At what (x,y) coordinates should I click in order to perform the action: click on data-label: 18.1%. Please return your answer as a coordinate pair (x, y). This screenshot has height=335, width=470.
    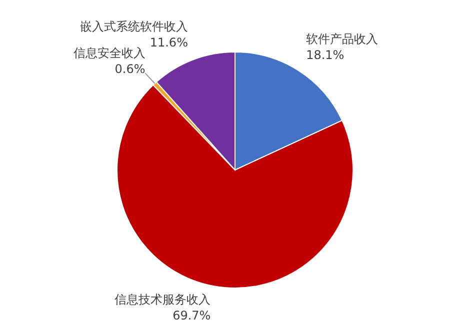
    Looking at the image, I should click on (325, 55).